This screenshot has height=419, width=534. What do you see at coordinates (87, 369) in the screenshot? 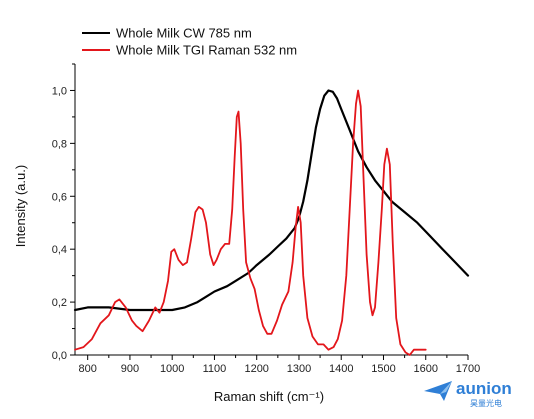
I see `x-tick-label: 800` at bounding box center [87, 369].